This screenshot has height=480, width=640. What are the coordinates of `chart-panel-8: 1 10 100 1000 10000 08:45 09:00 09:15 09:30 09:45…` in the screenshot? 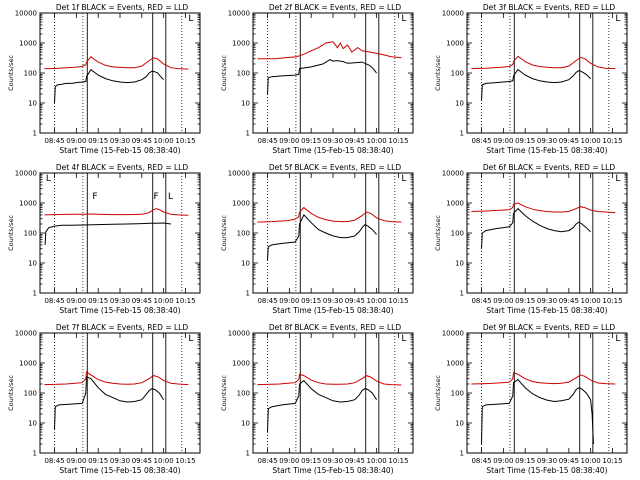 It's located at (317, 399).